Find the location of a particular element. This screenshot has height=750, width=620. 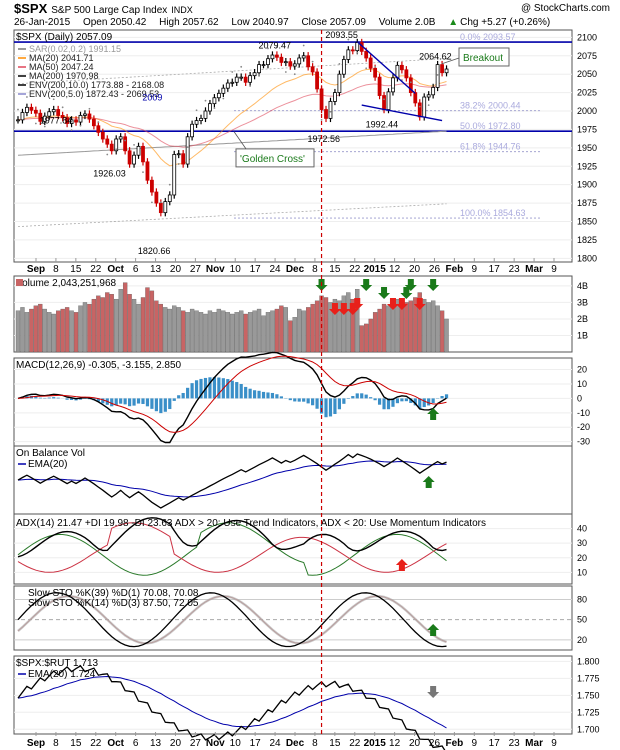

quote-close: Close 2057.09 is located at coordinates (333, 22).